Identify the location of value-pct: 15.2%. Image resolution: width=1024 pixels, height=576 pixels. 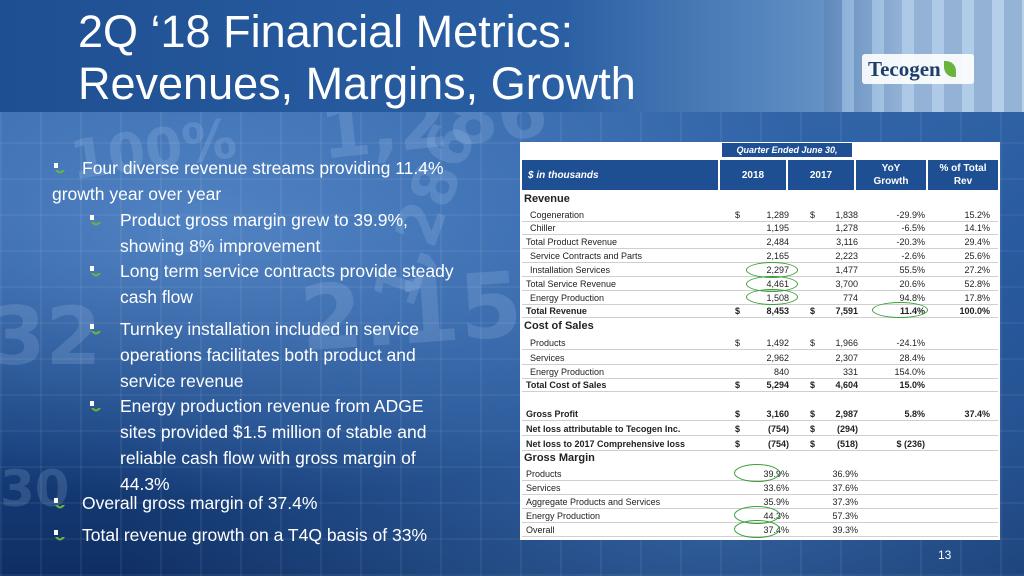
(977, 215).